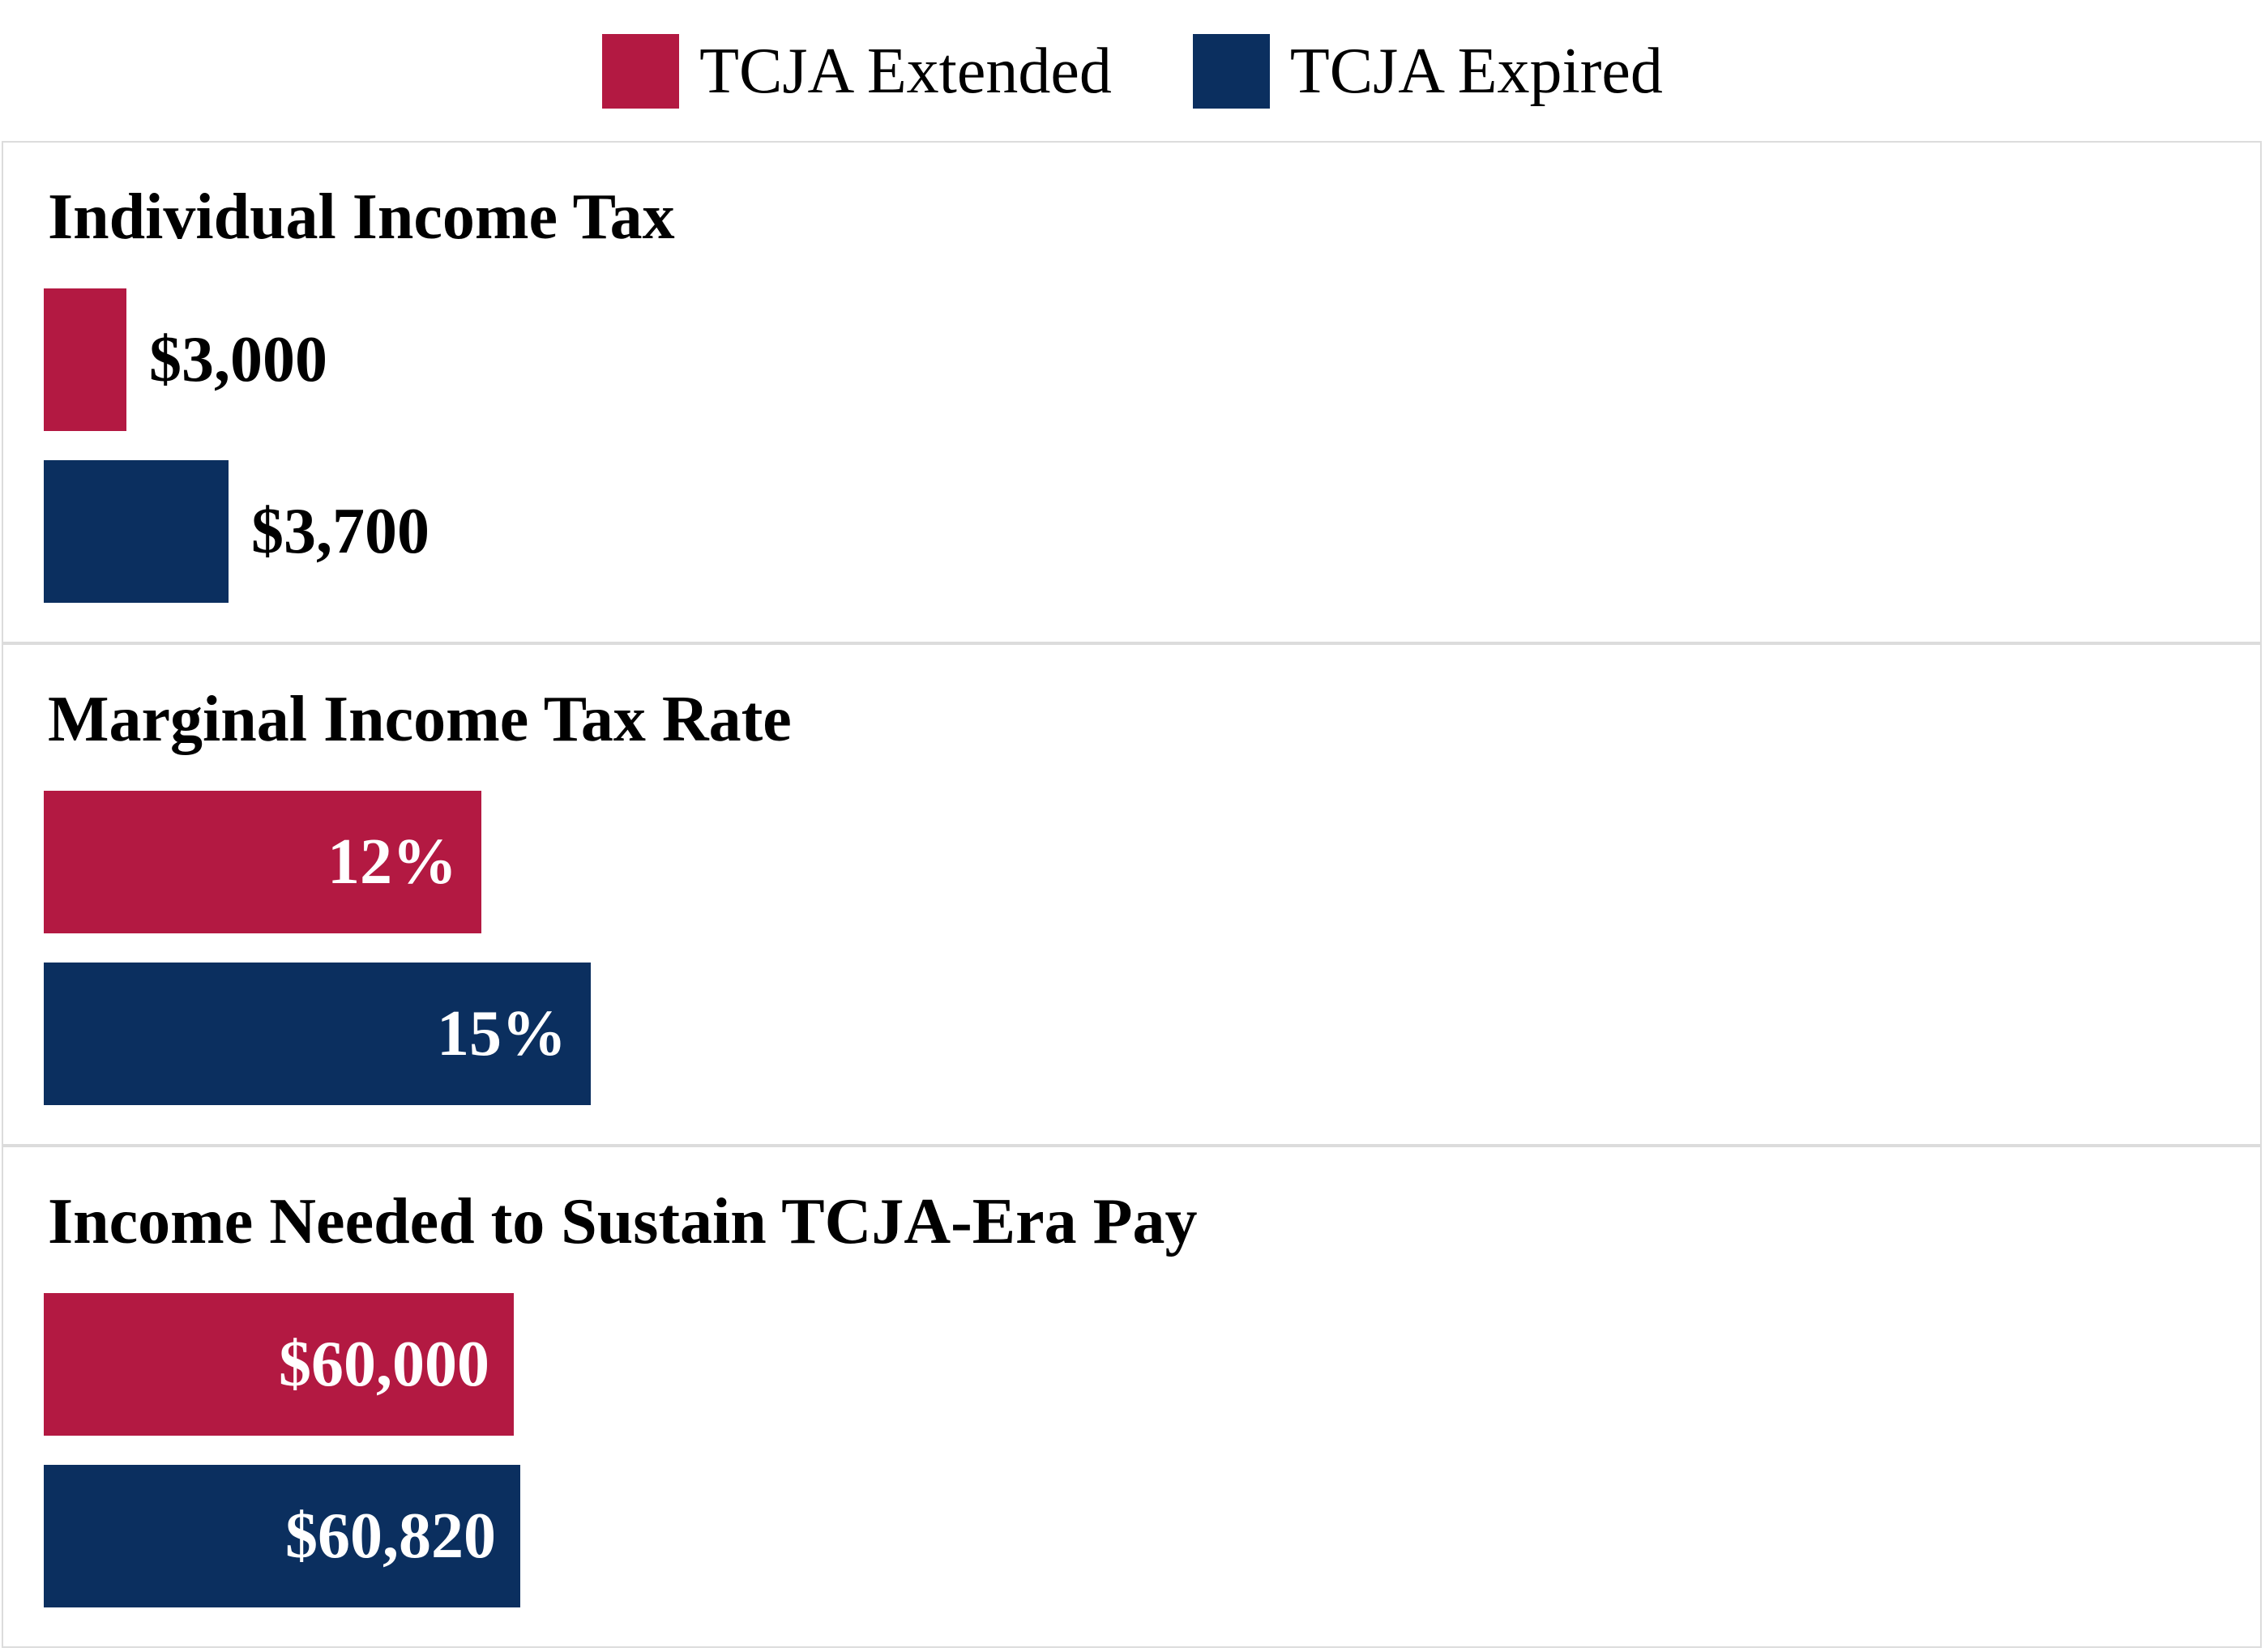 Image resolution: width=2265 pixels, height=1652 pixels. What do you see at coordinates (420, 719) in the screenshot?
I see `panel-title: Marginal Income Tax Rate` at bounding box center [420, 719].